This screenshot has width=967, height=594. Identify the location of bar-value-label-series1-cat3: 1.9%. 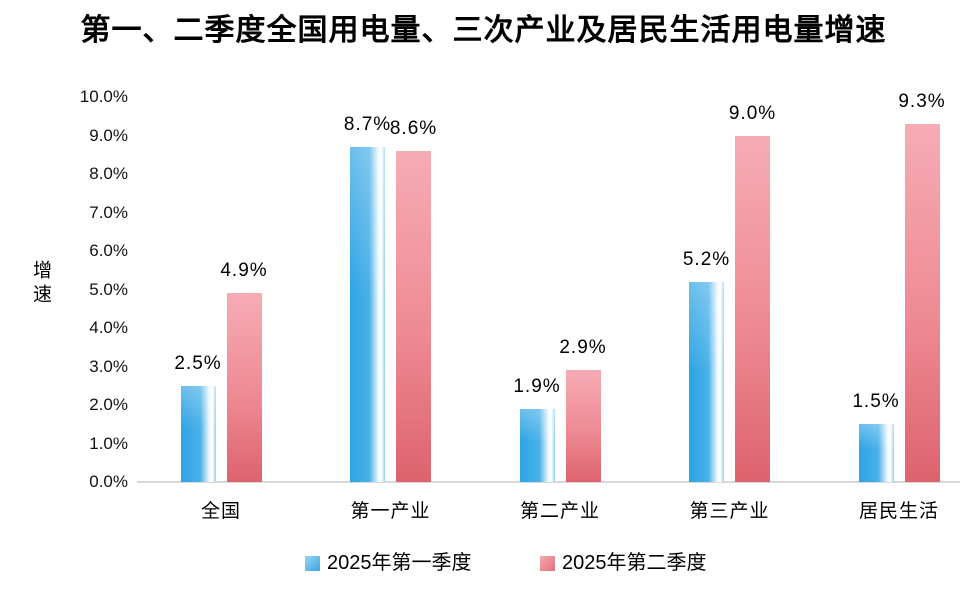
(537, 386).